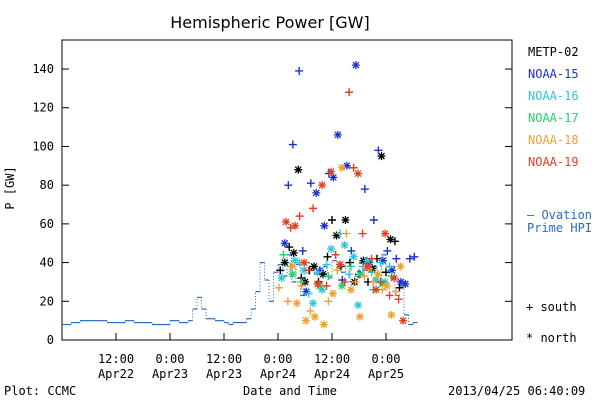 The width and height of the screenshot is (600, 400). Describe the element at coordinates (170, 359) in the screenshot. I see `x-tick-time: 0:00` at that location.